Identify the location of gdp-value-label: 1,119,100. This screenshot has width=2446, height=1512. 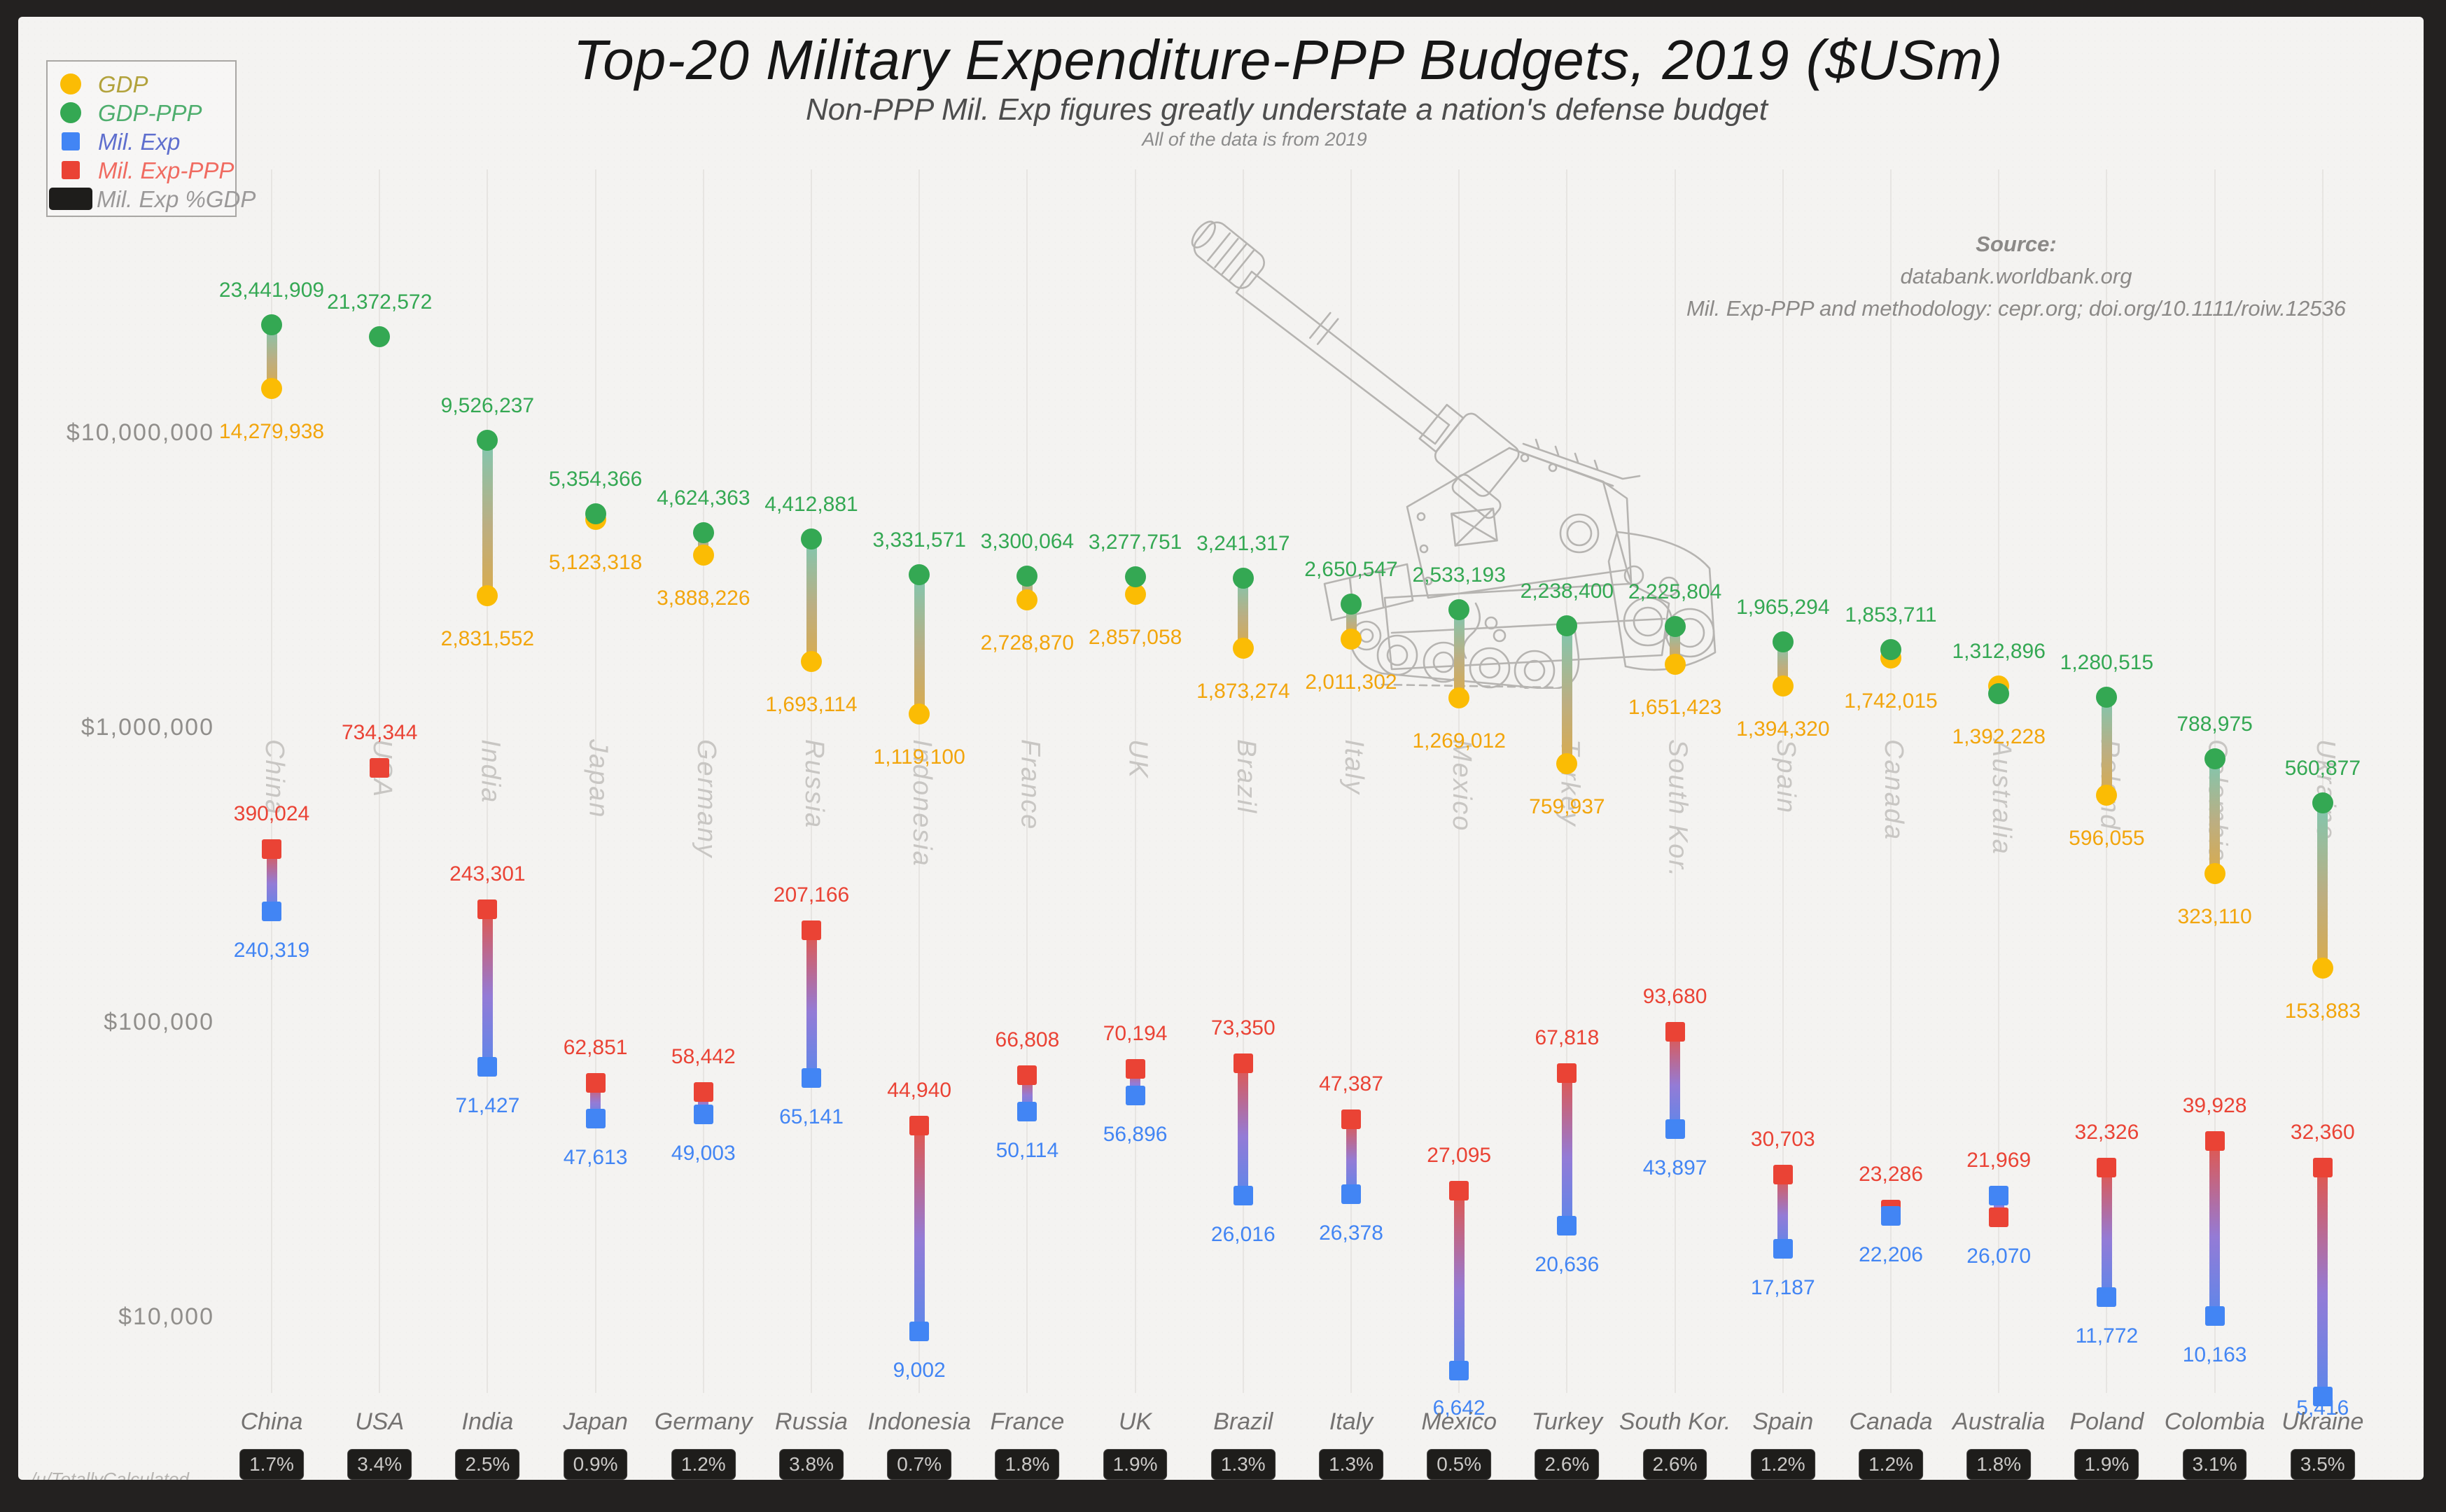
(919, 757).